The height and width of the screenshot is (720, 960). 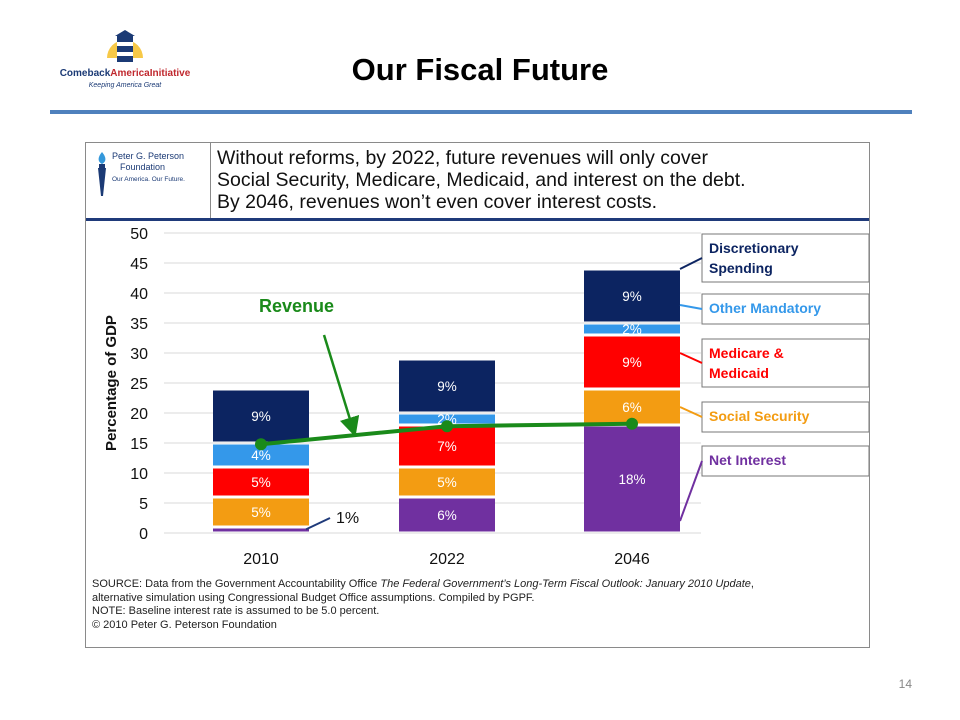 I want to click on x-tick-label: 2022, so click(x=447, y=559).